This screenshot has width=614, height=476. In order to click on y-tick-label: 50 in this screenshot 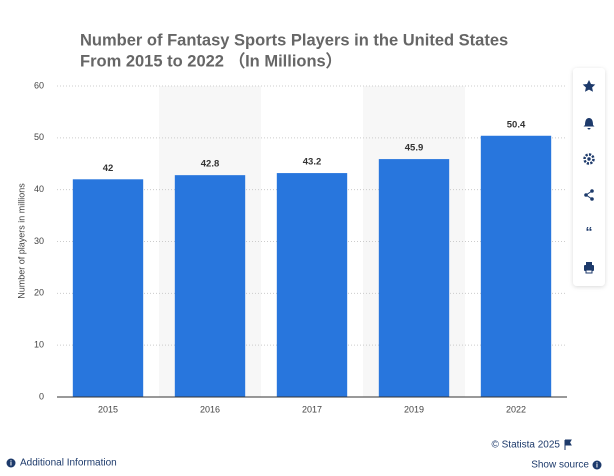, I will do `click(39, 137)`.